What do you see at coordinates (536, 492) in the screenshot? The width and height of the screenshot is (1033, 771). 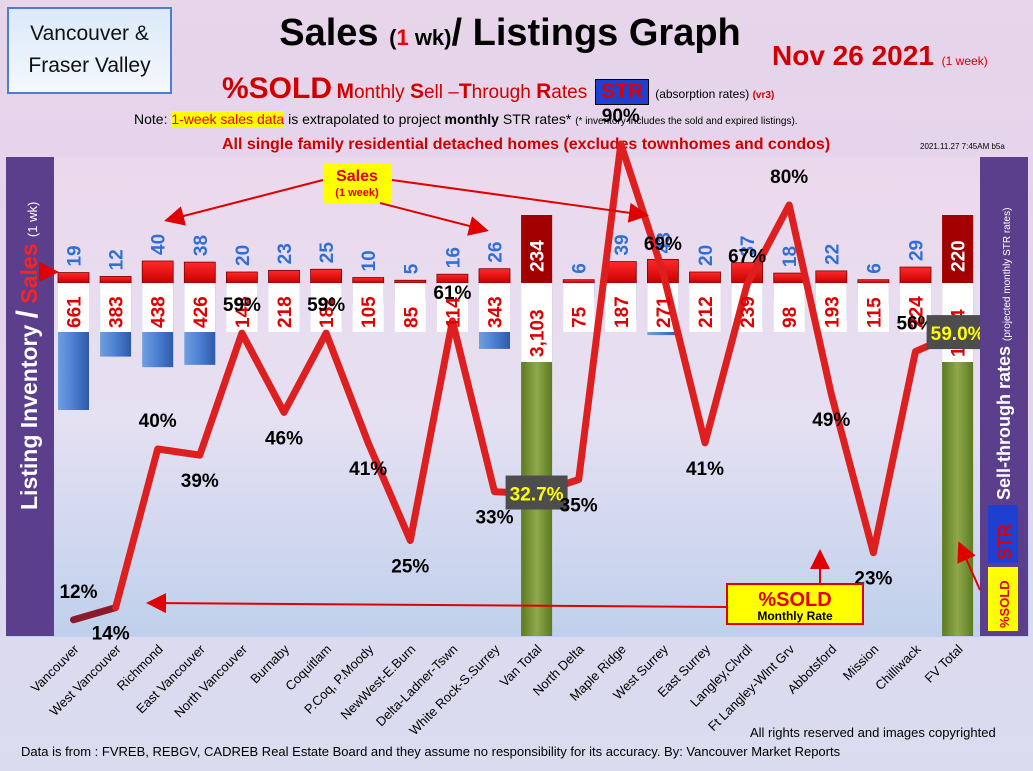 I see `str-badge-bg-van-total` at bounding box center [536, 492].